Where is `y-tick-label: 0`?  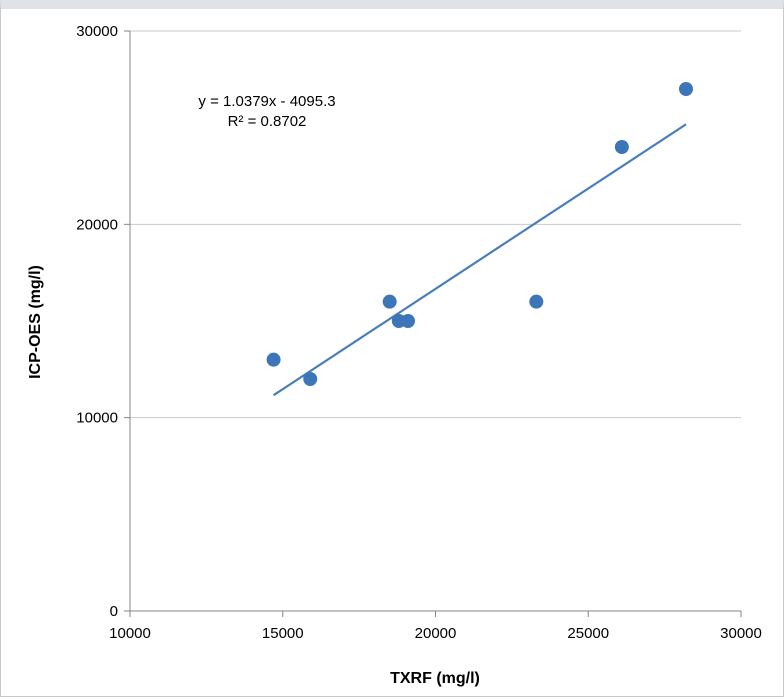 y-tick-label: 0 is located at coordinates (114, 611).